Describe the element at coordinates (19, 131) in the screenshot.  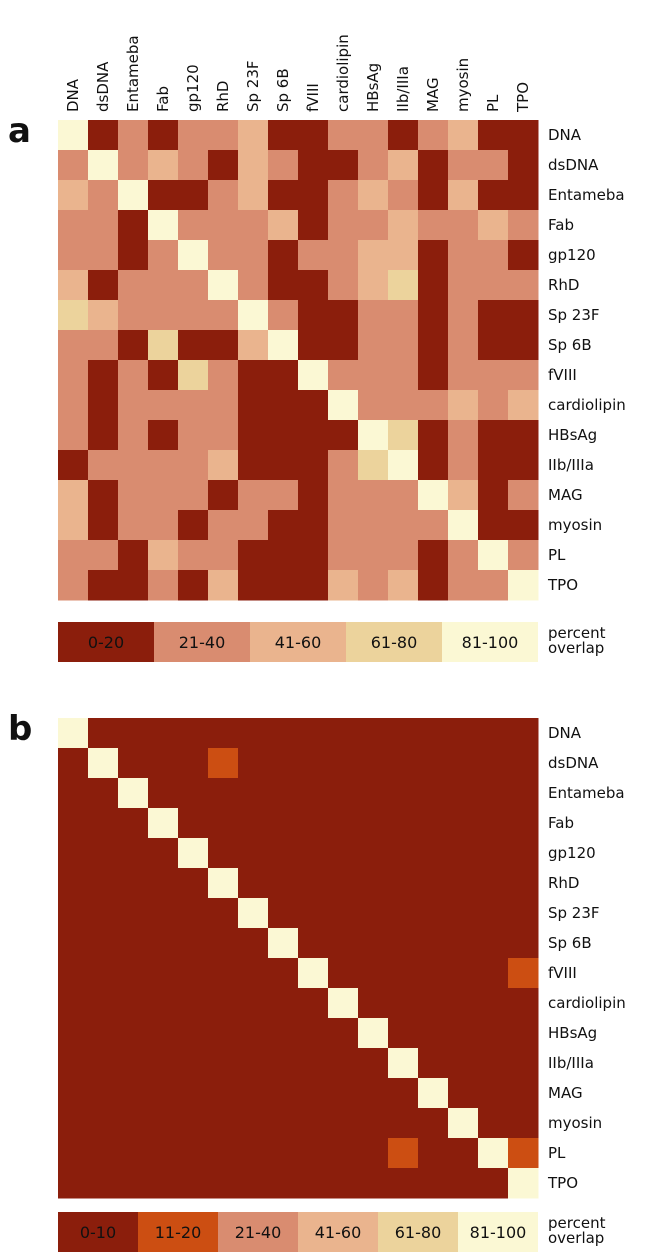
I see `panel-label: a` at that location.